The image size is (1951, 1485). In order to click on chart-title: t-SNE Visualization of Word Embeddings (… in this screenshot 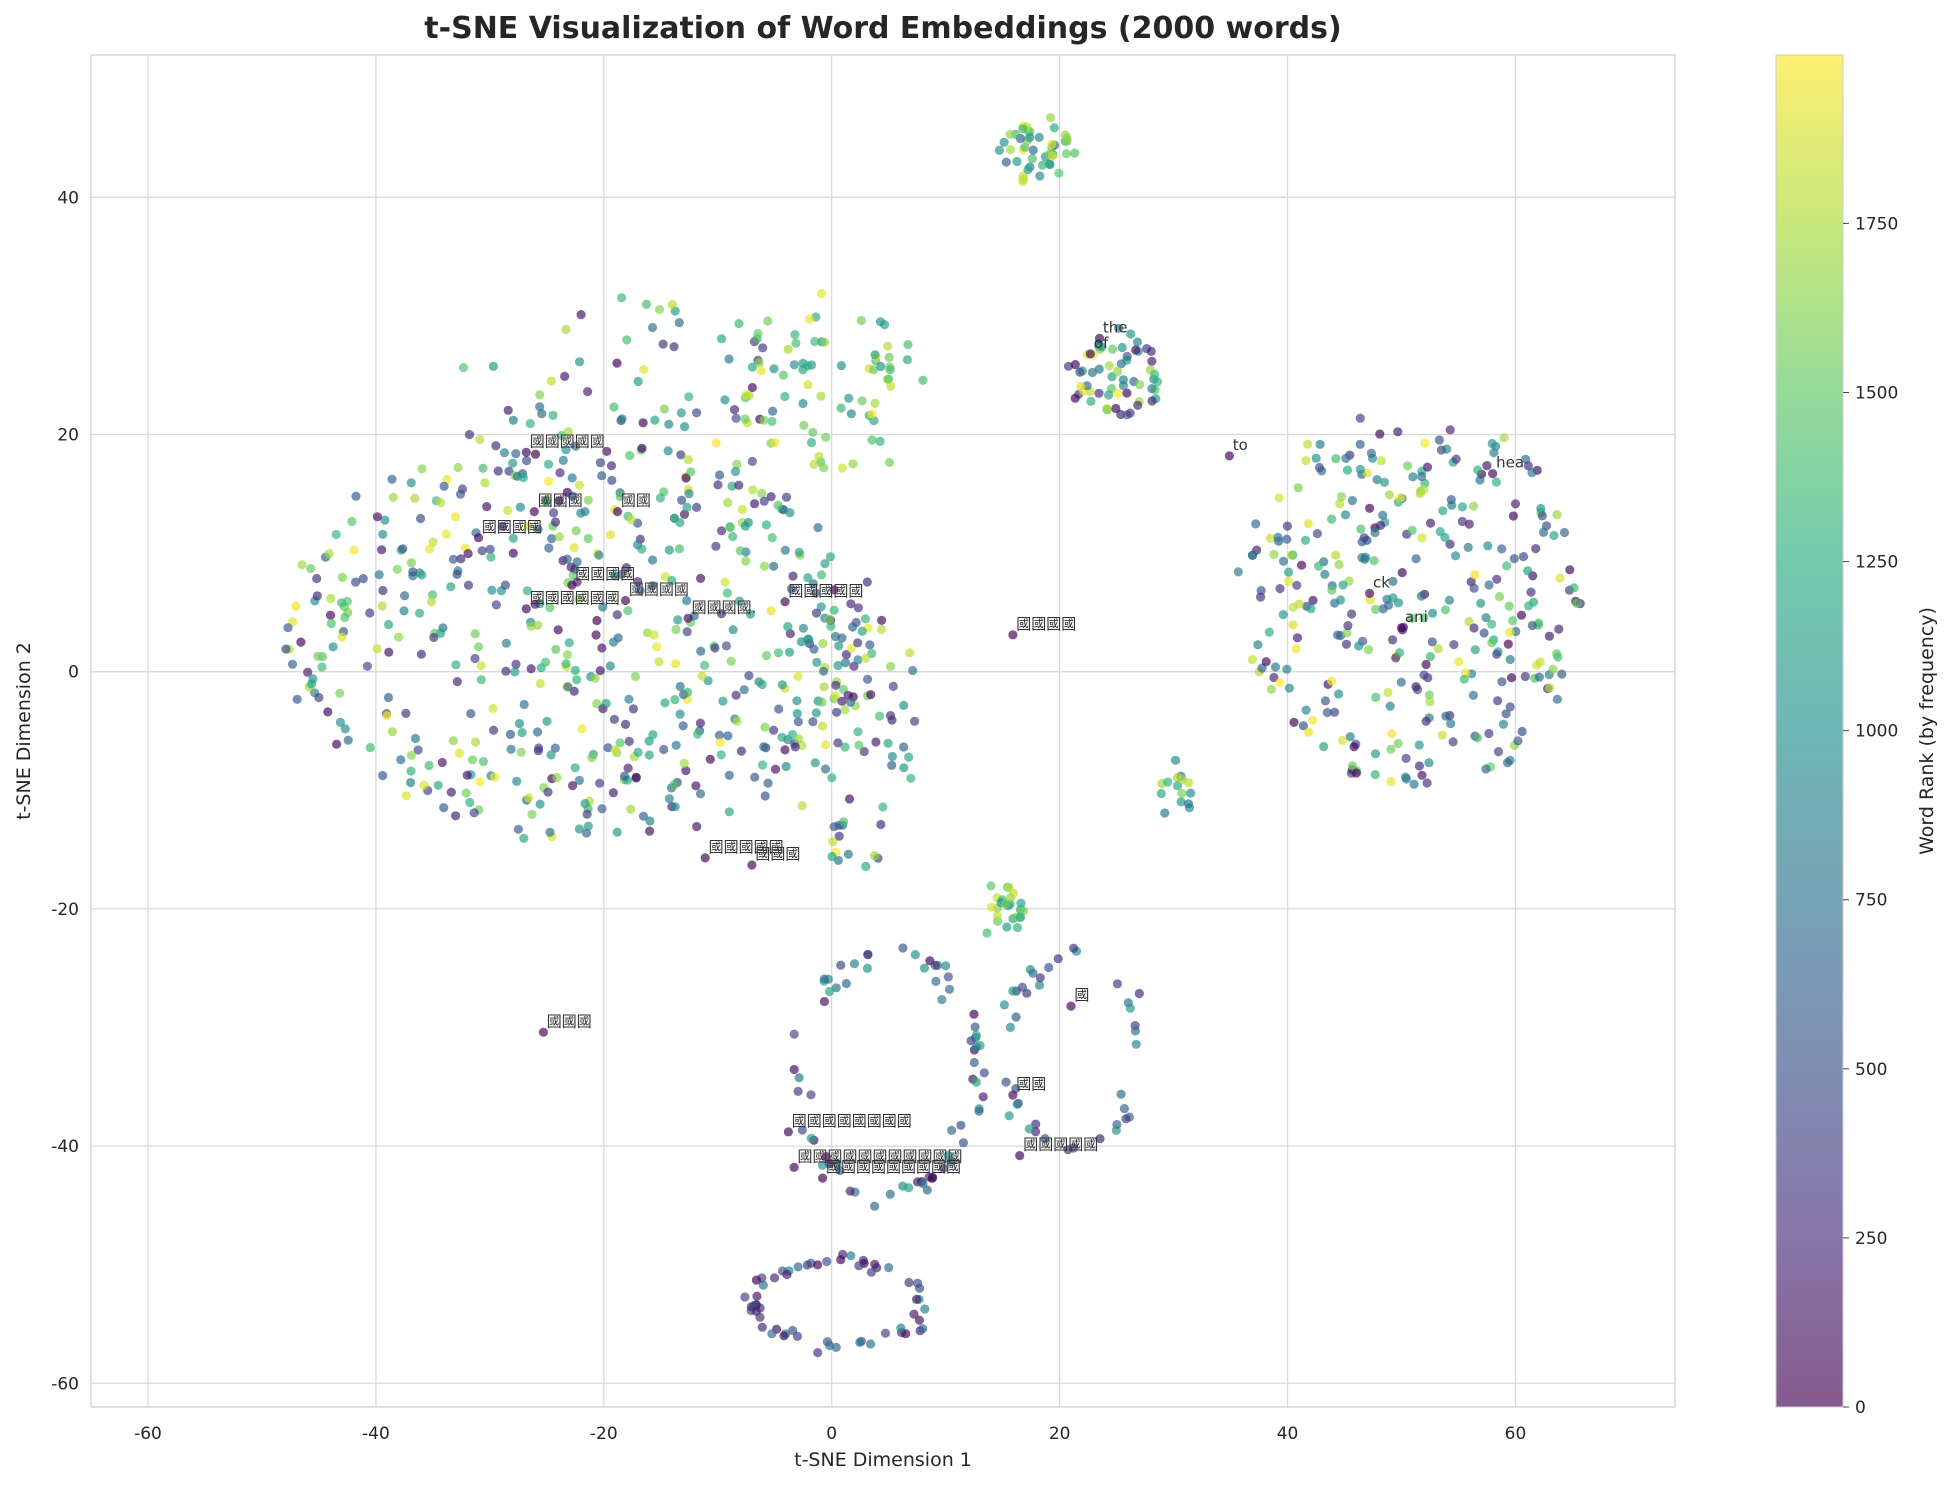, I will do `click(882, 28)`.